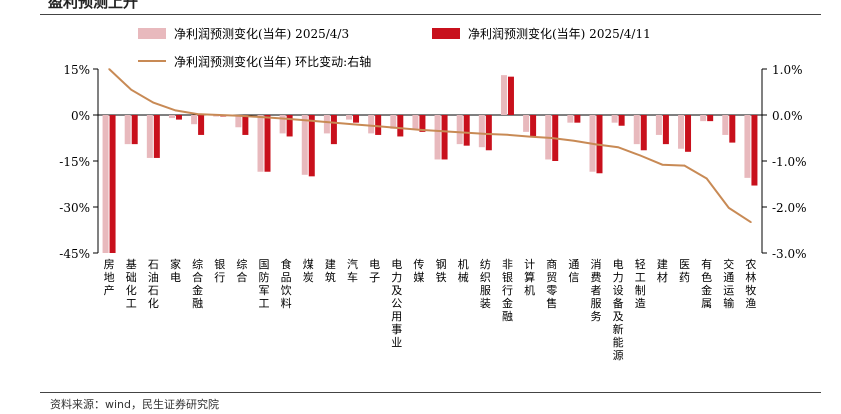 The image size is (841, 414). I want to click on category-label: 电力及公用事业, so click(396, 303).